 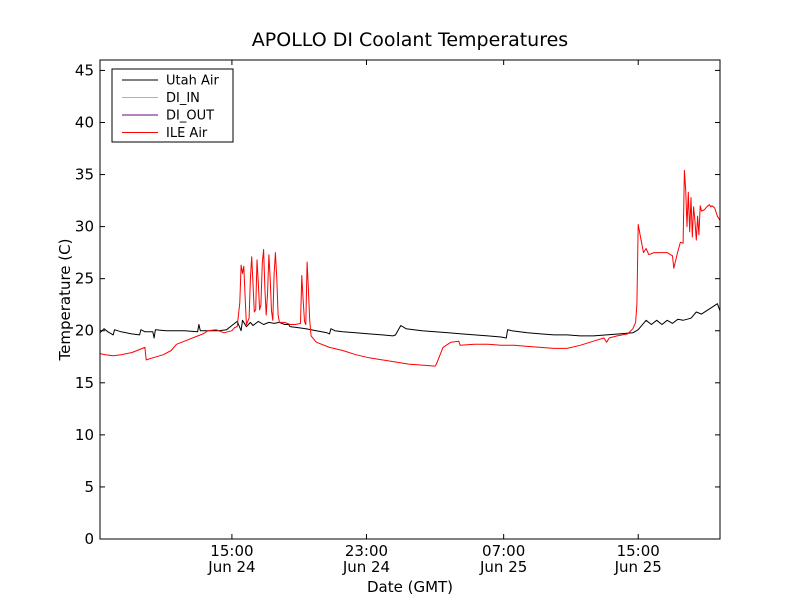 I want to click on x-axis-label: Date (GMT), so click(x=410, y=587).